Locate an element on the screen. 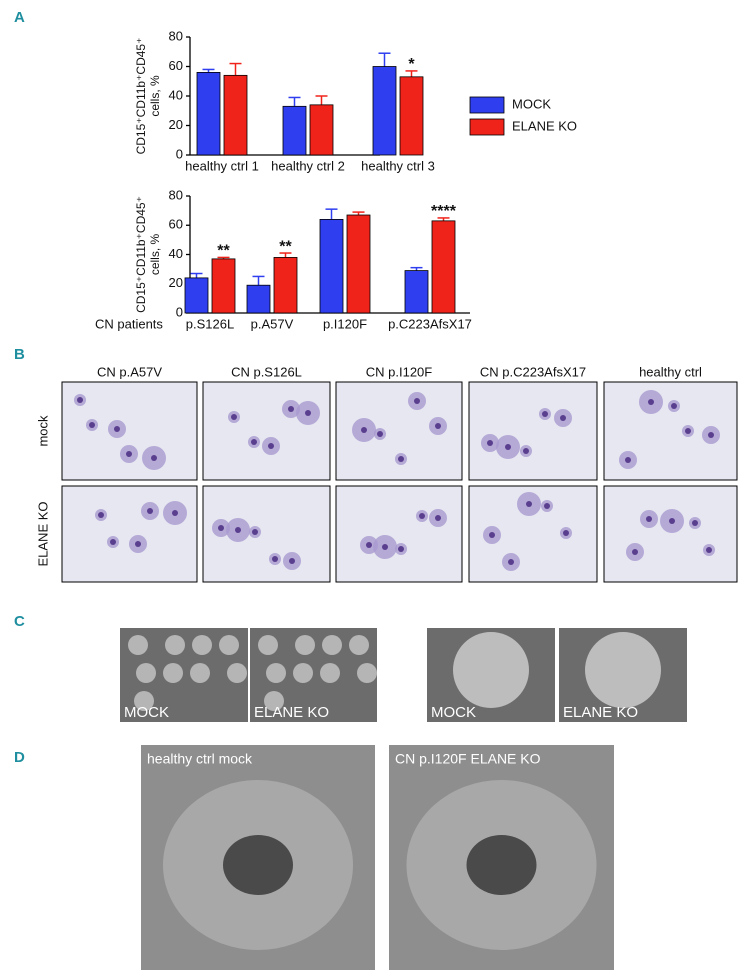 This screenshot has width=747, height=979. image-label: healthy ctrl mock is located at coordinates (200, 759).